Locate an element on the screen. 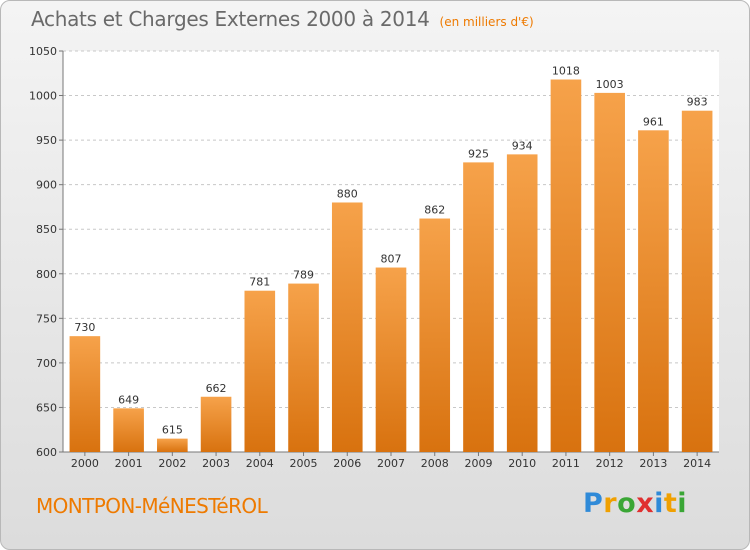  data-label: 961 is located at coordinates (653, 121).